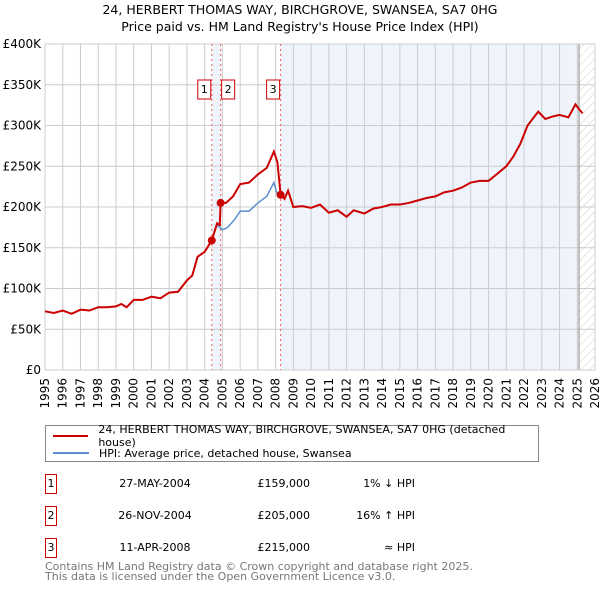 The image size is (600, 590). I want to click on x-tick-label: 2026, so click(594, 393).